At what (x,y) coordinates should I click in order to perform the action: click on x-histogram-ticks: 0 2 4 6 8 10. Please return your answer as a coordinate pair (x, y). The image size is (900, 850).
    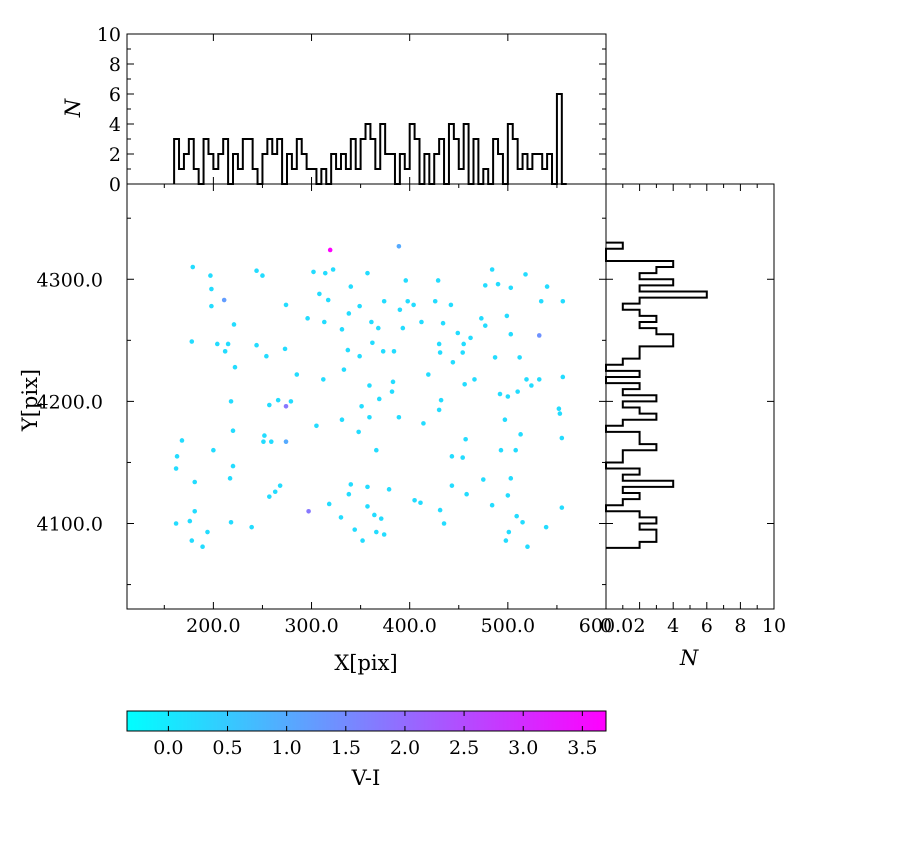
    Looking at the image, I should click on (352, 110).